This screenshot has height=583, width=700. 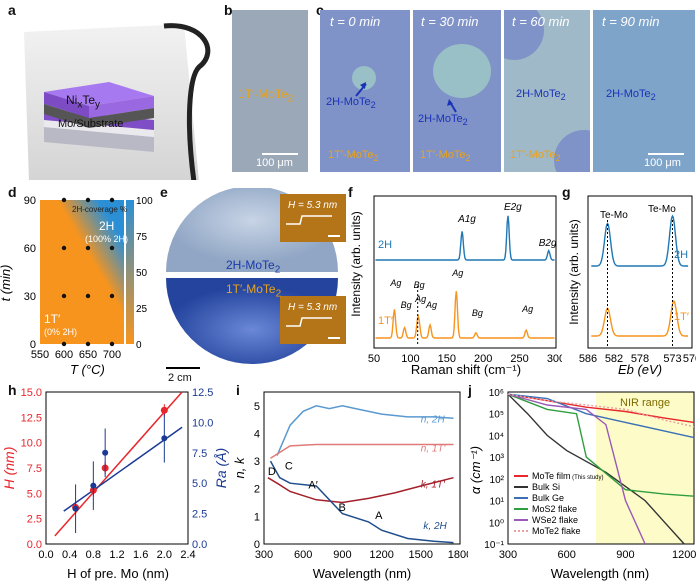 I want to click on j-legend-text: WSe2 flake, so click(x=555, y=520).